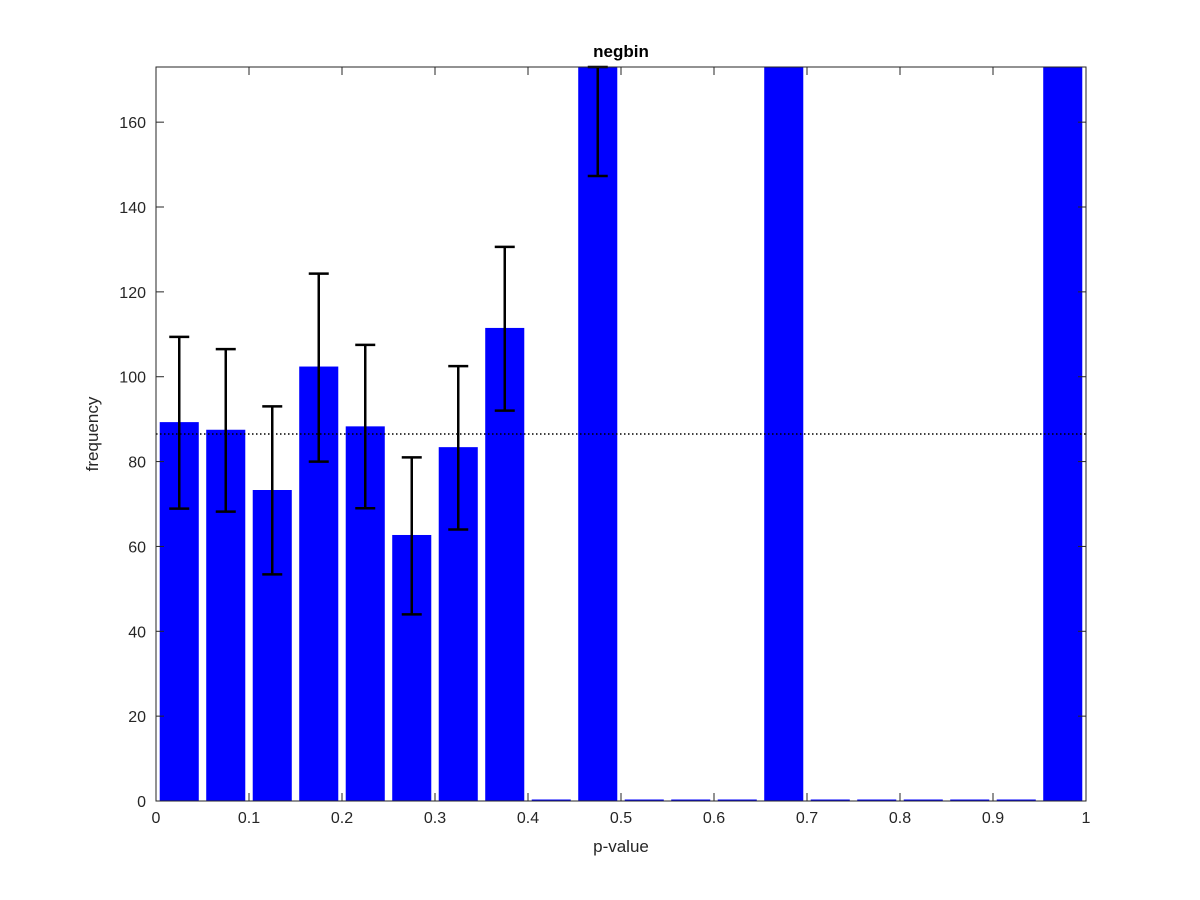 This screenshot has height=900, width=1200. Describe the element at coordinates (132, 123) in the screenshot. I see `y-tick-label: 160` at that location.